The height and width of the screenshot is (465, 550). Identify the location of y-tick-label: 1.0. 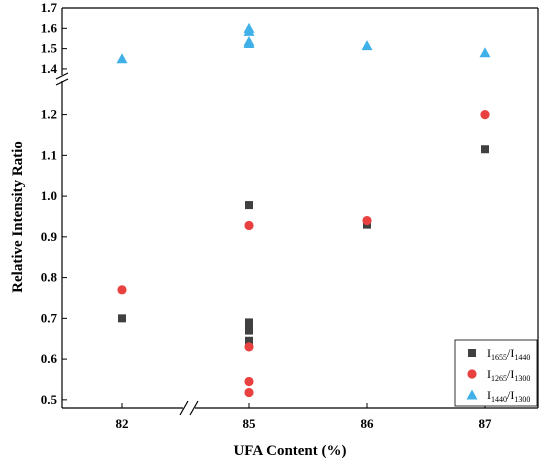
(49, 195).